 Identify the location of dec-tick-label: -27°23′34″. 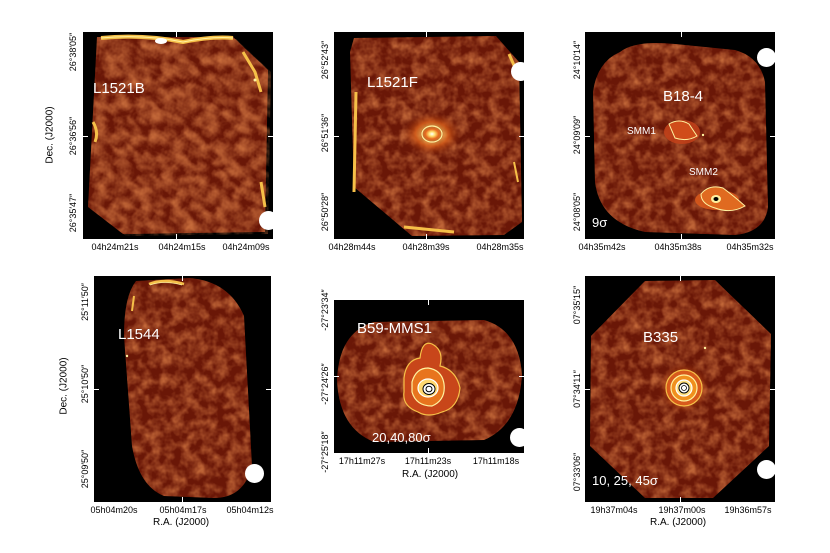
(325, 310).